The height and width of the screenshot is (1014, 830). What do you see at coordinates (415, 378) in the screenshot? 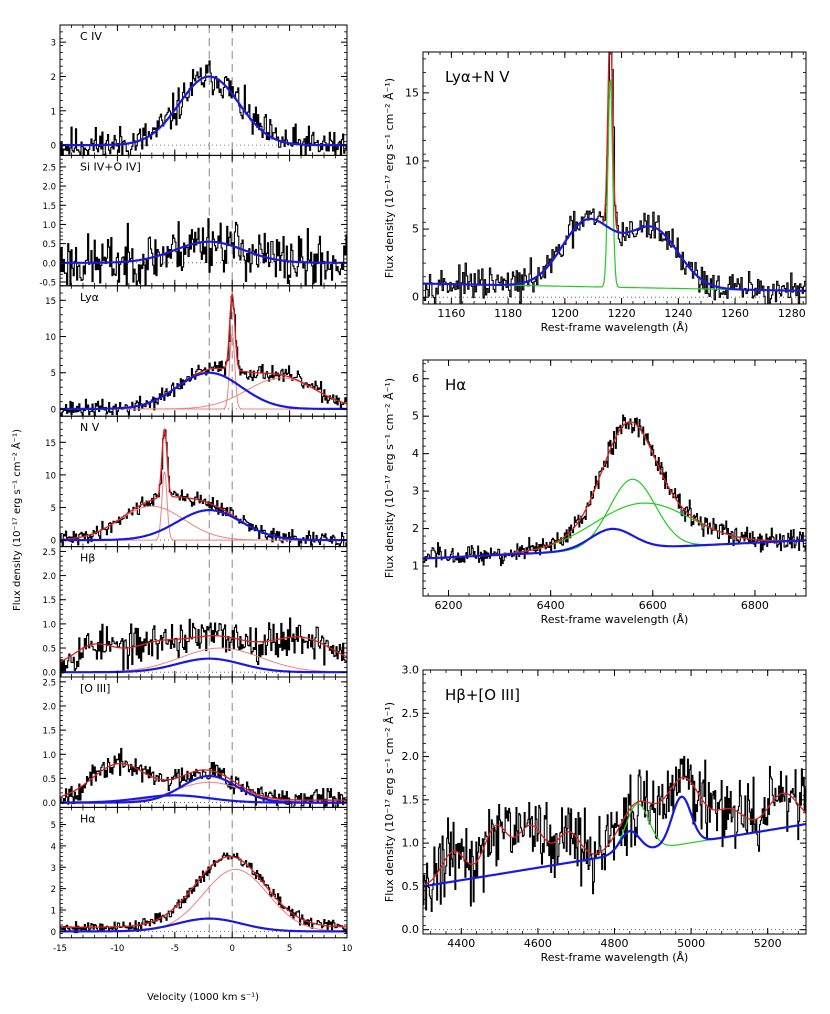
I see `ytick-label: 6` at bounding box center [415, 378].